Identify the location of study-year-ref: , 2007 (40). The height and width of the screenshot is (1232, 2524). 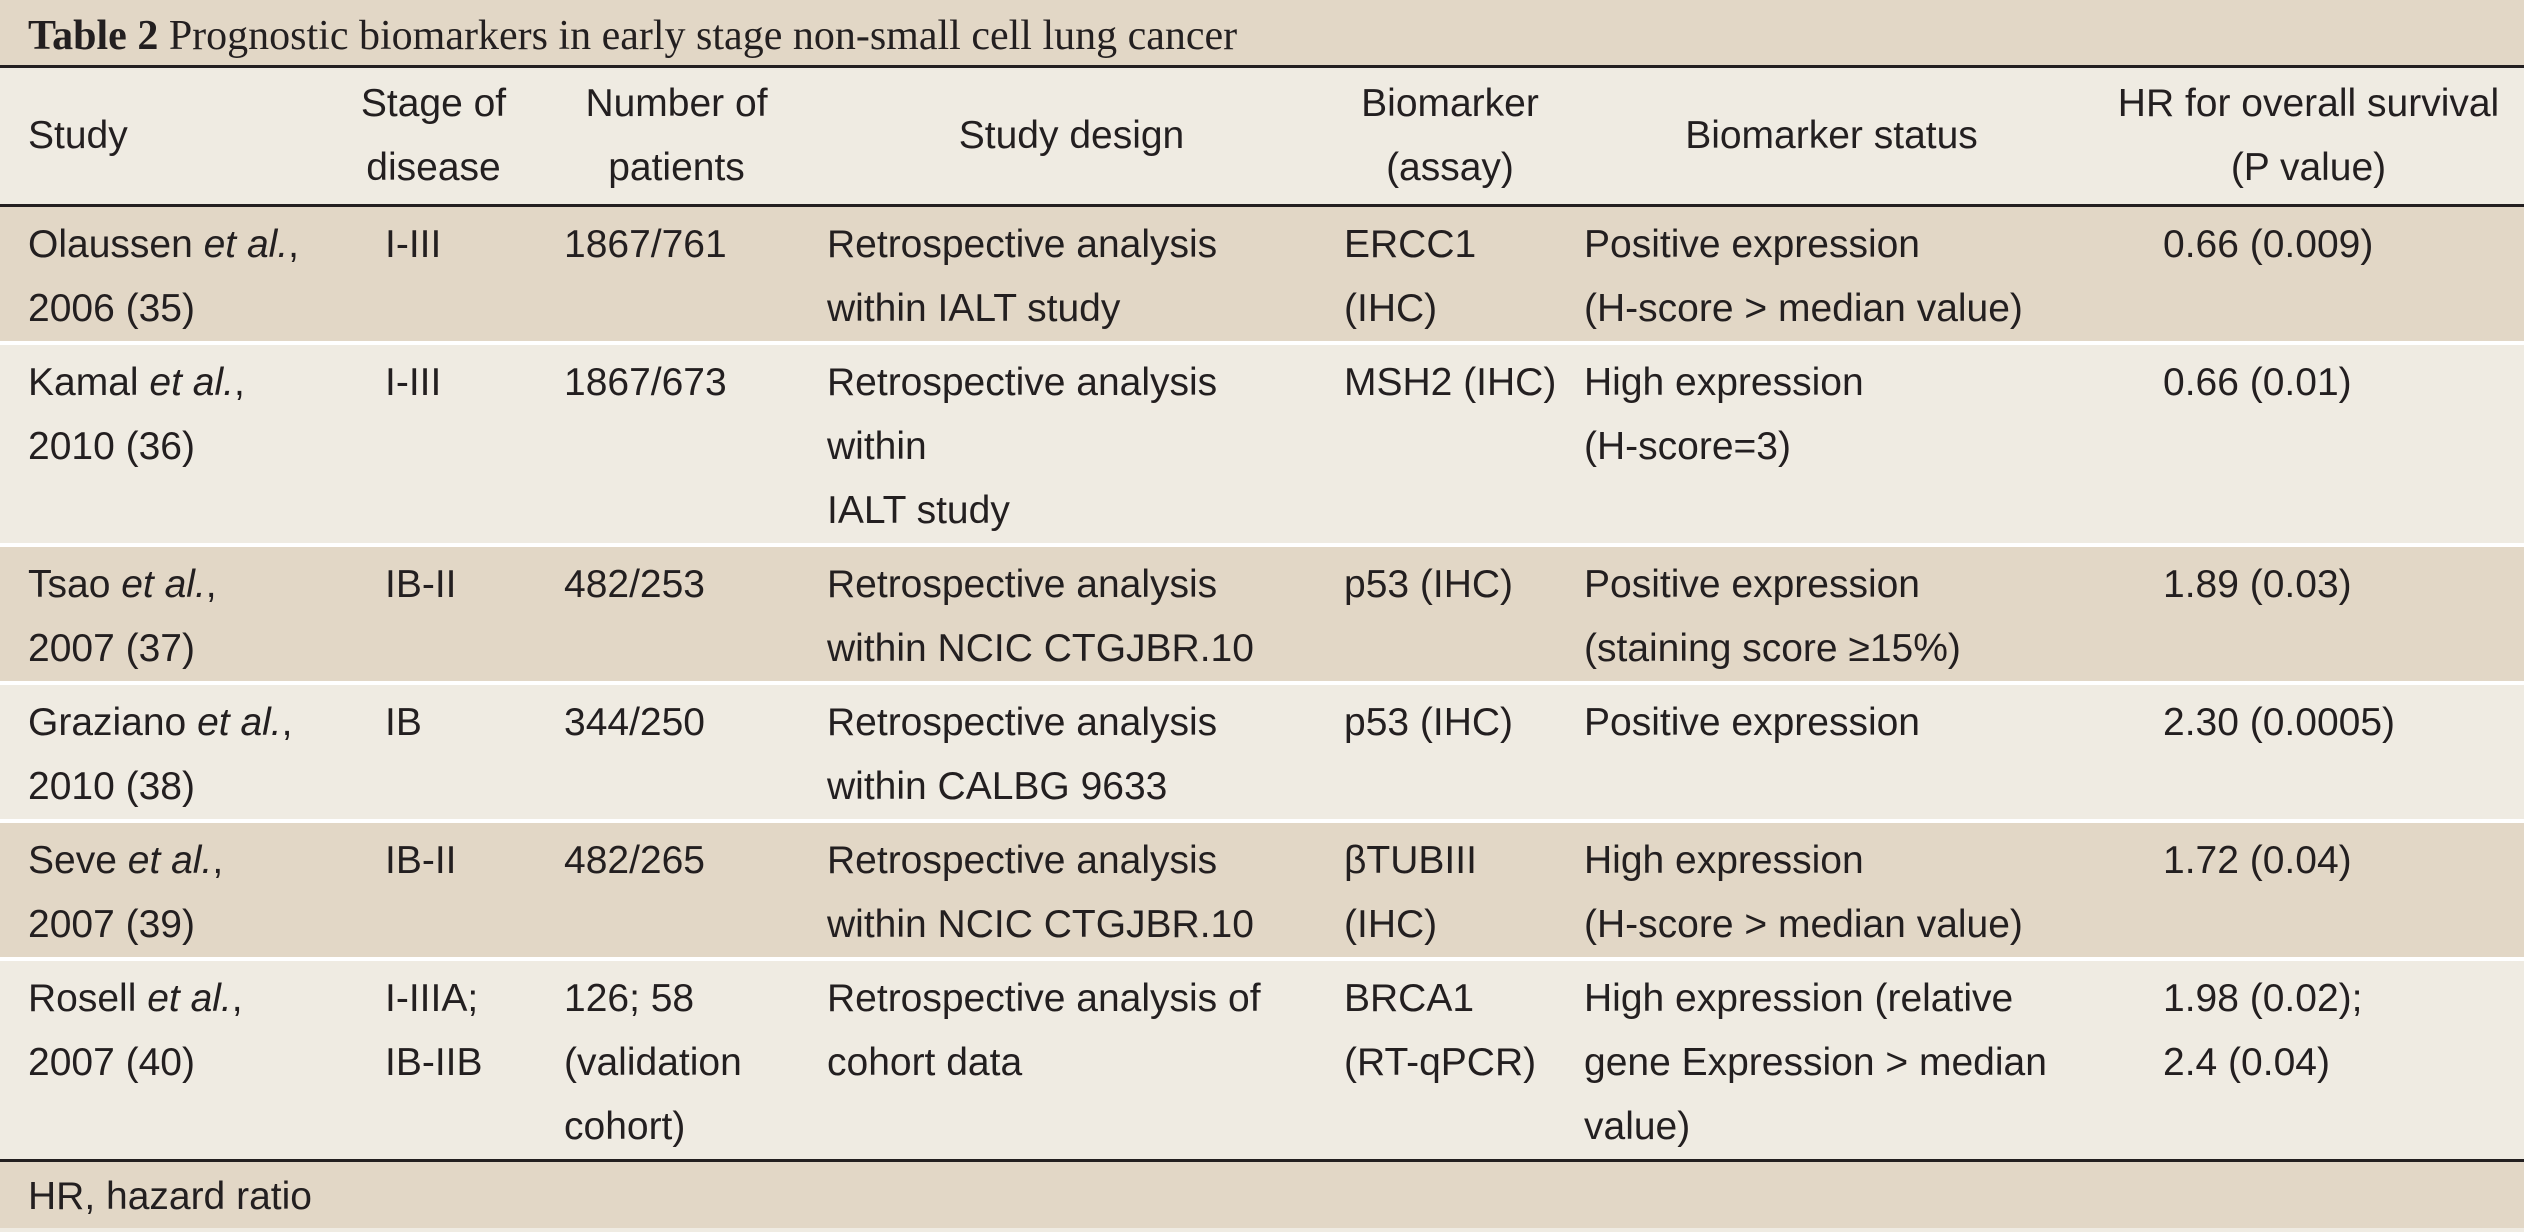
(135, 1030).